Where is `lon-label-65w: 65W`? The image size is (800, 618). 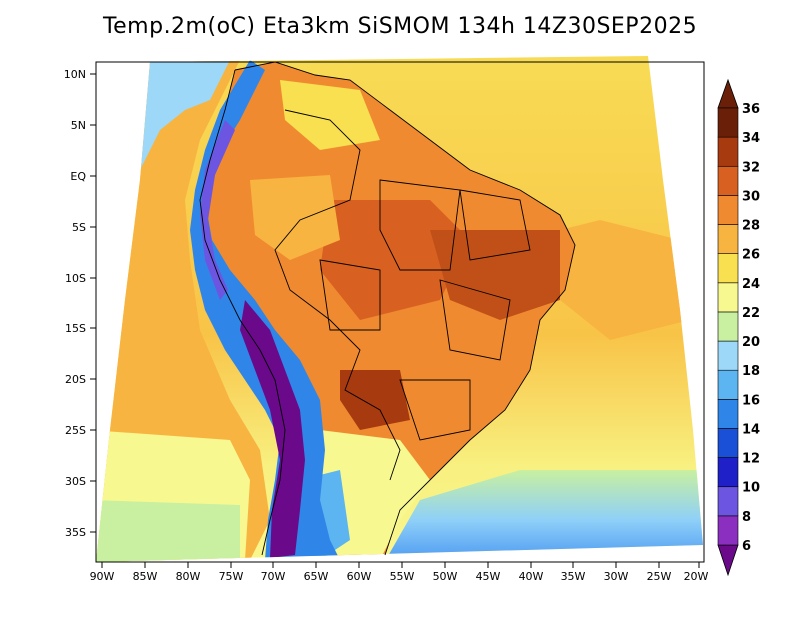 lon-label-65w: 65W is located at coordinates (316, 576).